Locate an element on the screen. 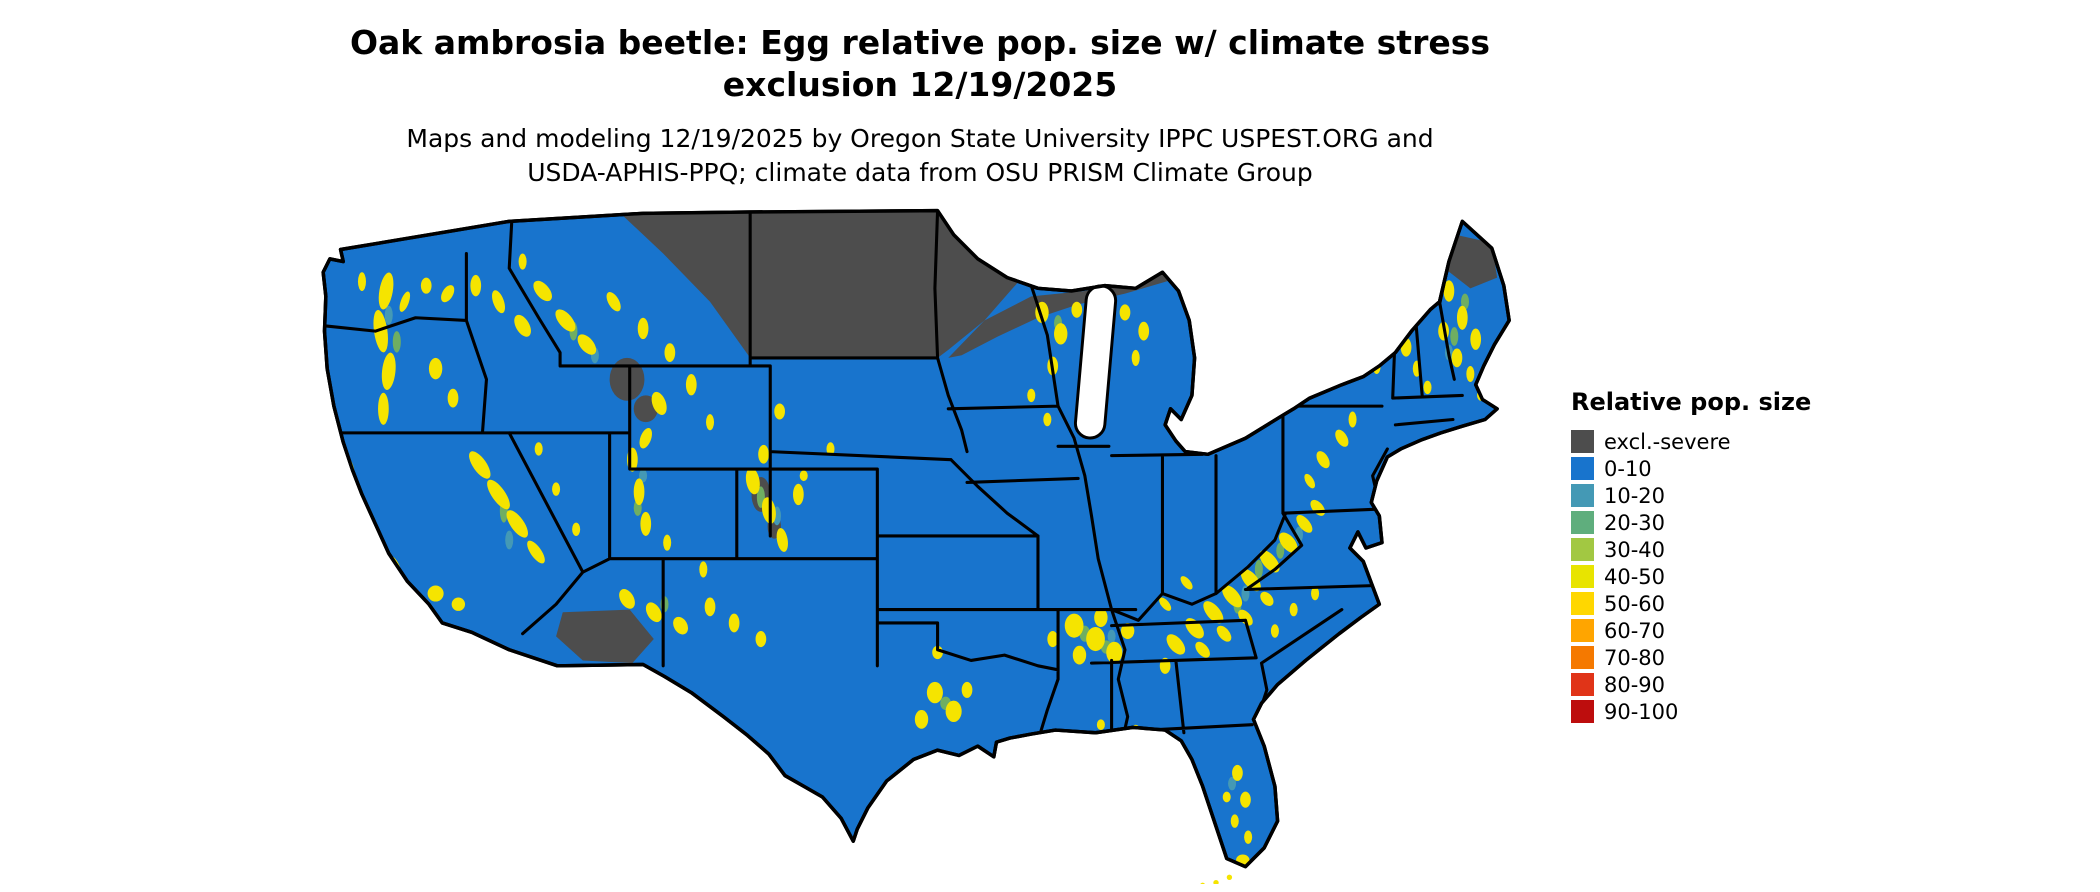 The image size is (2100, 892). legend-label: 50-60 is located at coordinates (1635, 603).